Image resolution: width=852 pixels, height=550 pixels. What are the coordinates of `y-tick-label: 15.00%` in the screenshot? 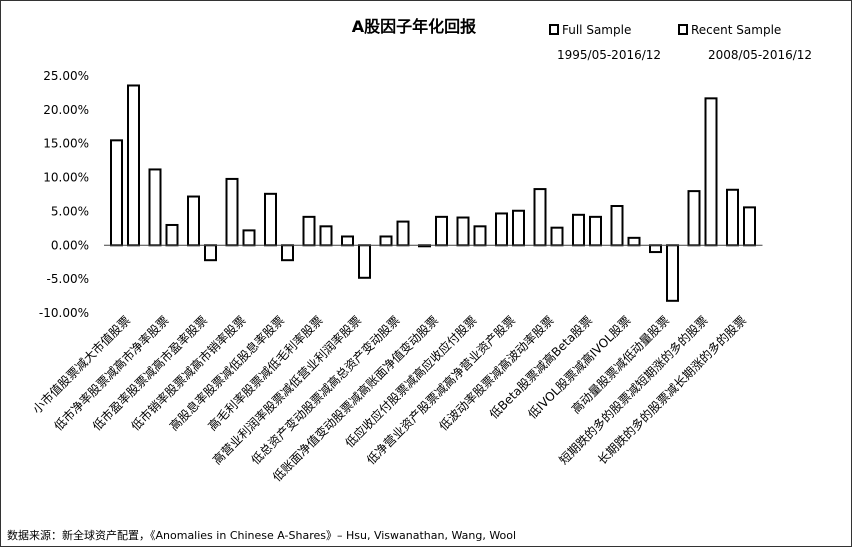 It's located at (66, 144).